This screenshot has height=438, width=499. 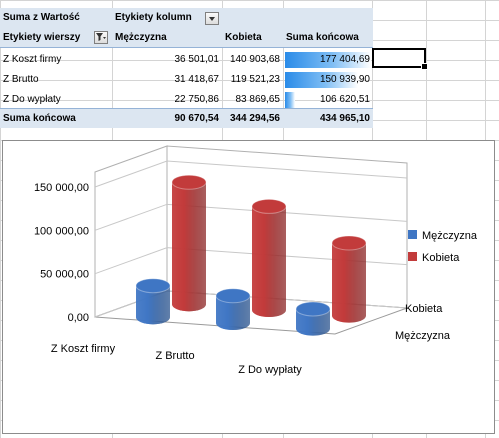 I want to click on value-cell: 31 418,67, so click(x=197, y=79).